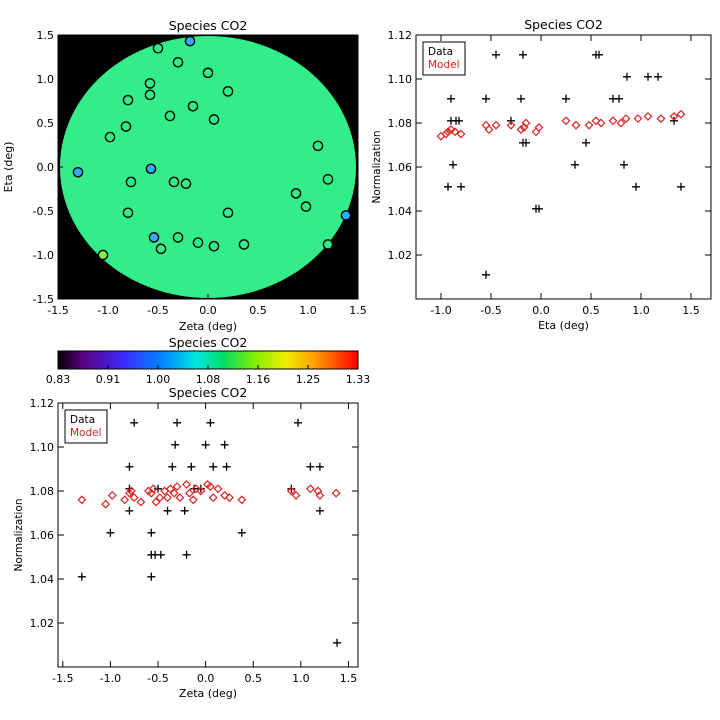 The image size is (720, 720). What do you see at coordinates (43, 255) in the screenshot?
I see `y-tick-label: -1.0` at bounding box center [43, 255].